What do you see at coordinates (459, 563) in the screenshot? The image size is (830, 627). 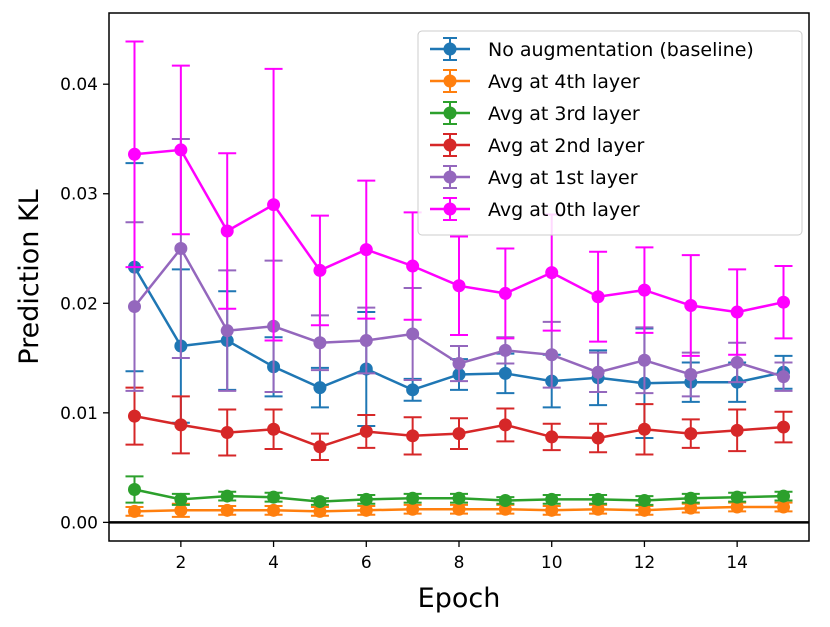 I see `x-tick-label: 8` at bounding box center [459, 563].